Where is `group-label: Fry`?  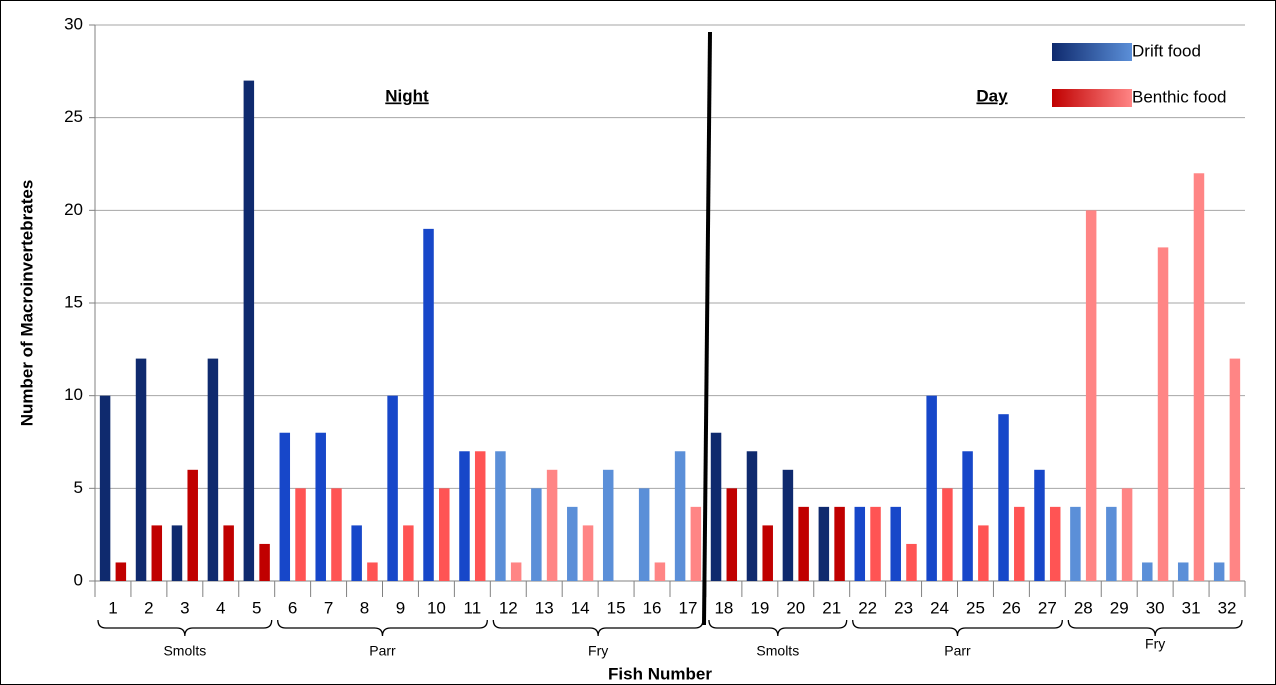
group-label: Fry is located at coordinates (598, 651).